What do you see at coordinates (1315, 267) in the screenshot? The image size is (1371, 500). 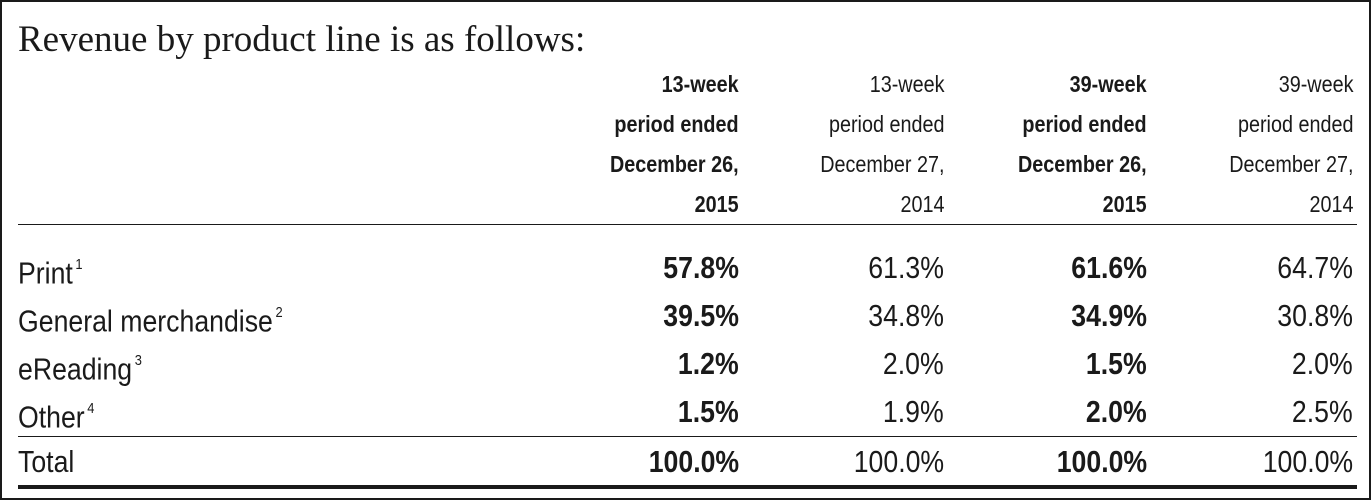 I see `cell-value: 64.7%` at bounding box center [1315, 267].